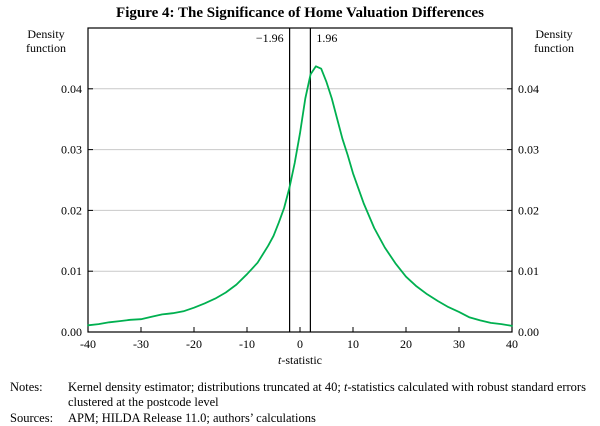  I want to click on x-tick-label: -10, so click(247, 344).